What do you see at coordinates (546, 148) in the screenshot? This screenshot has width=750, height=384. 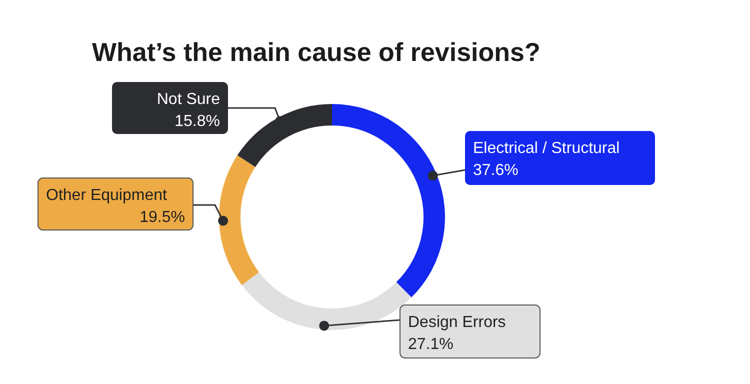 I see `slice-label: Electrical / Structural` at bounding box center [546, 148].